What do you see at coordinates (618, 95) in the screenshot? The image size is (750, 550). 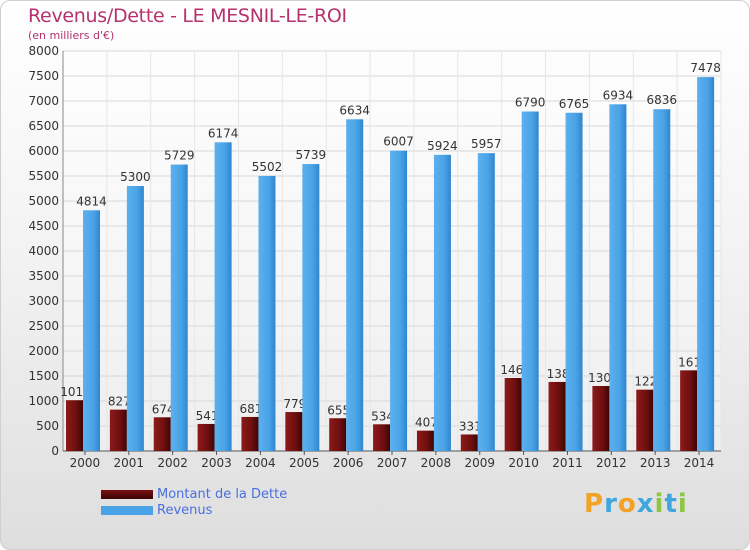 I see `data-label-revenus: 6934` at bounding box center [618, 95].